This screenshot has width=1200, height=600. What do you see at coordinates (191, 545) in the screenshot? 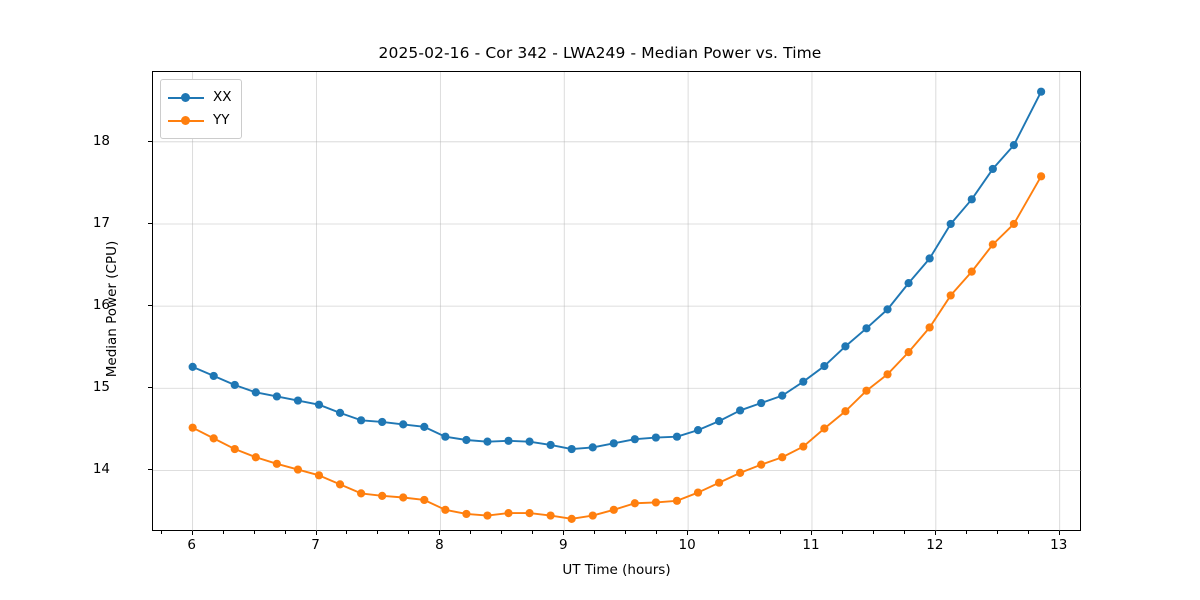
I see `x-tick-label: 6` at bounding box center [191, 545].